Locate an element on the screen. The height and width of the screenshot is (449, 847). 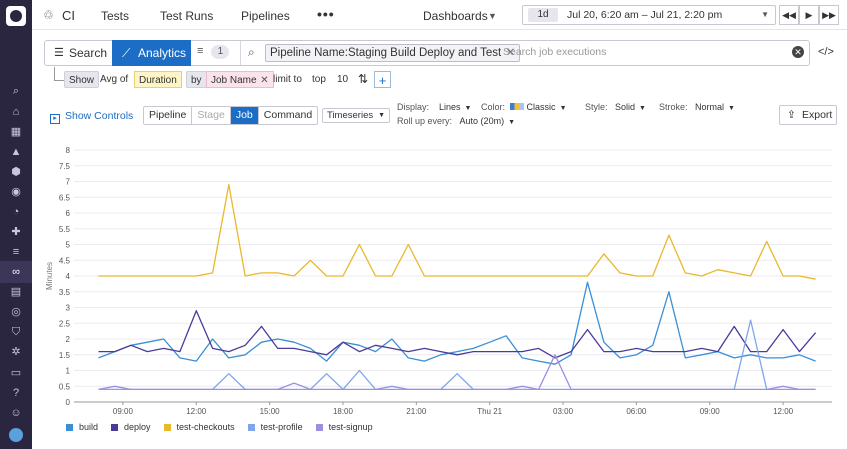
puzzle-icon: ✚ is located at coordinates (16, 232).